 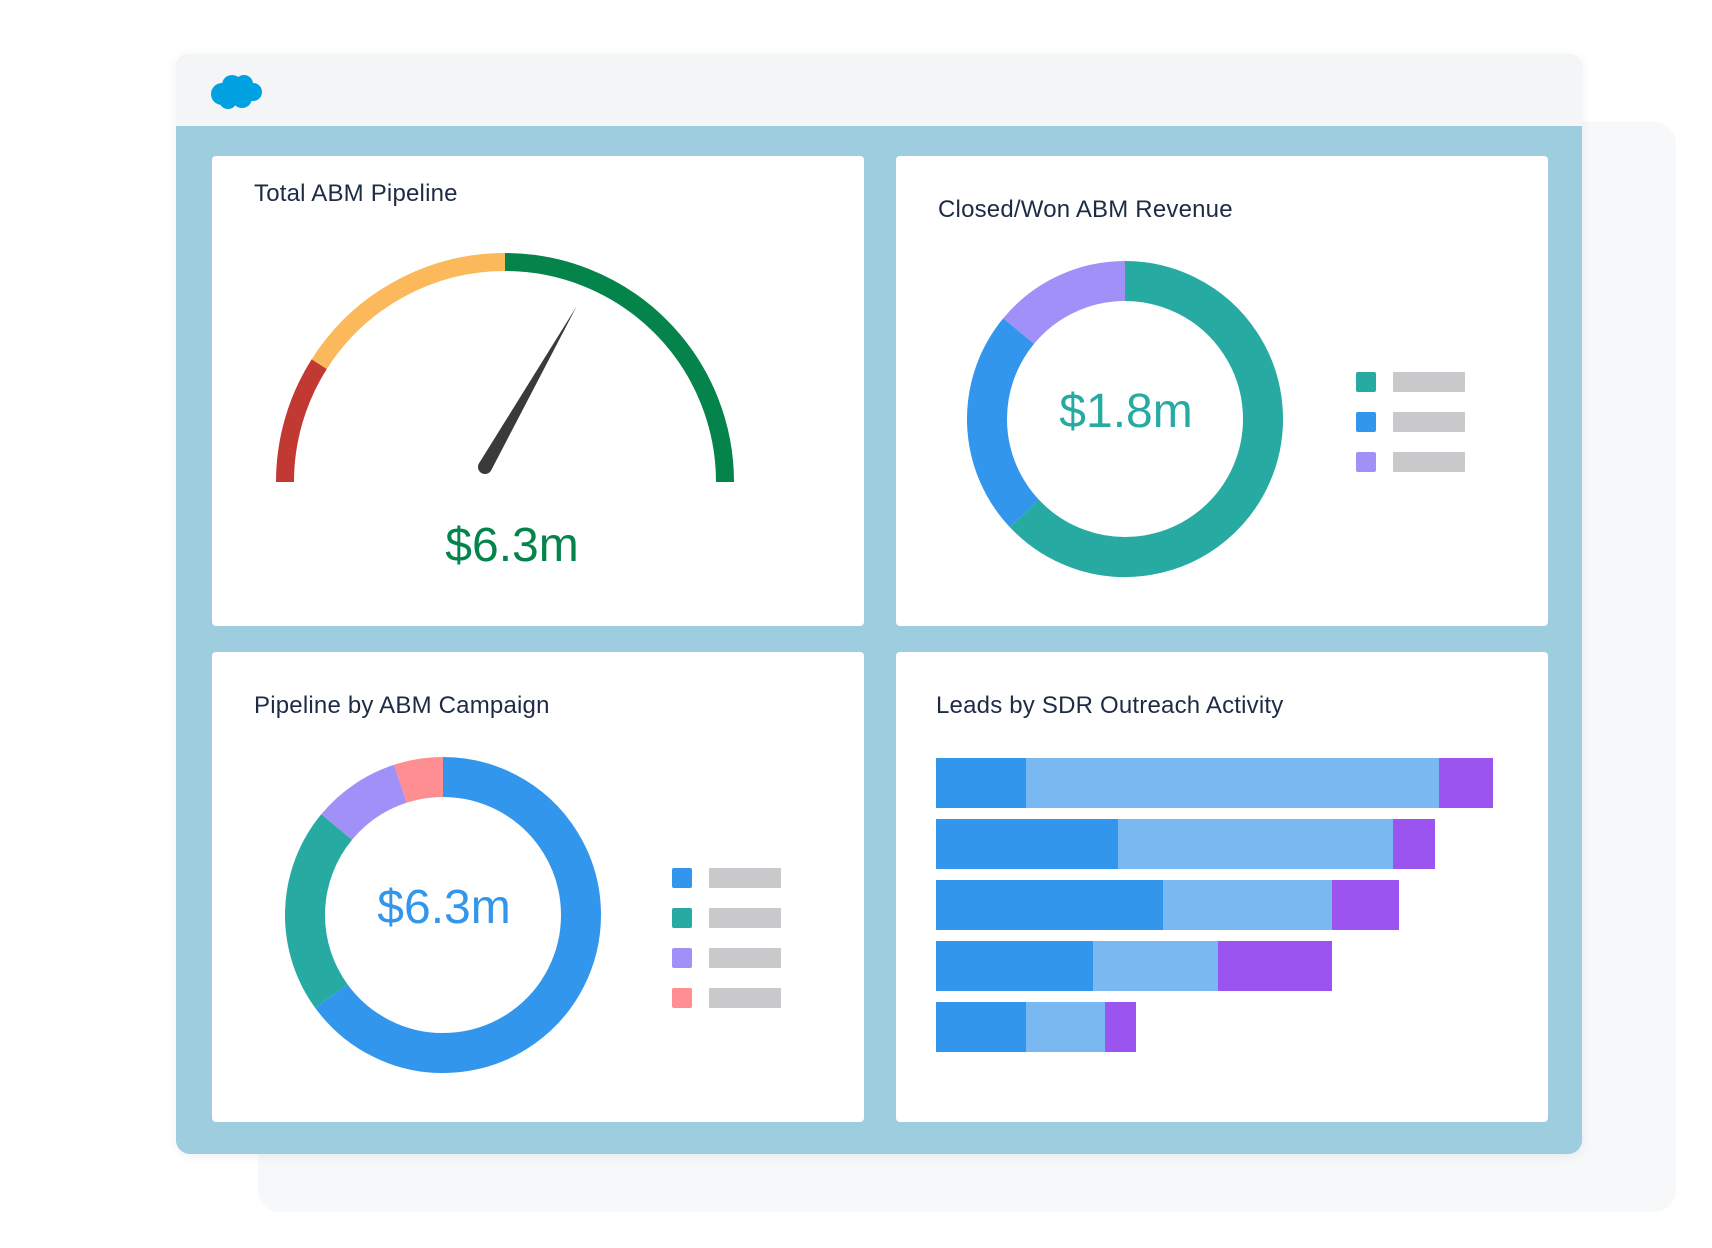 What do you see at coordinates (402, 705) in the screenshot?
I see `panel-title: Pipeline by ABM Campaign` at bounding box center [402, 705].